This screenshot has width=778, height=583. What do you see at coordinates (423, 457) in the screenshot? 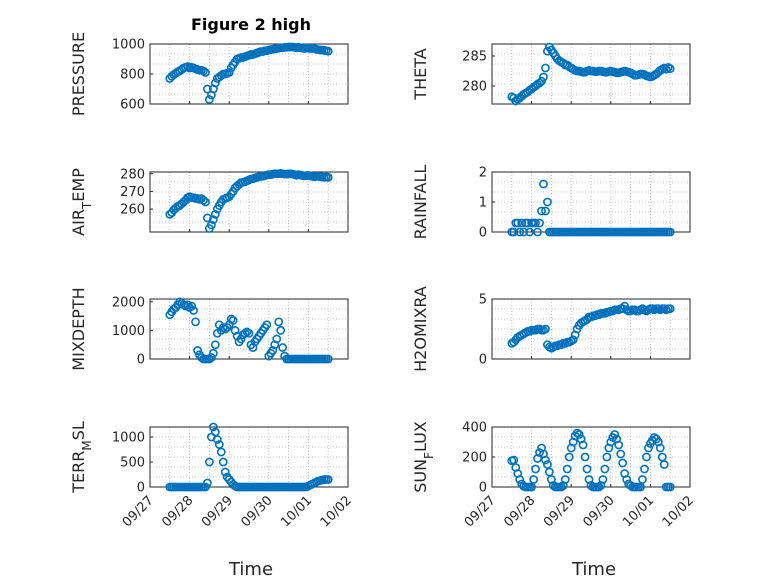
I see `y-axis-label: SUNFLUX` at bounding box center [423, 457].